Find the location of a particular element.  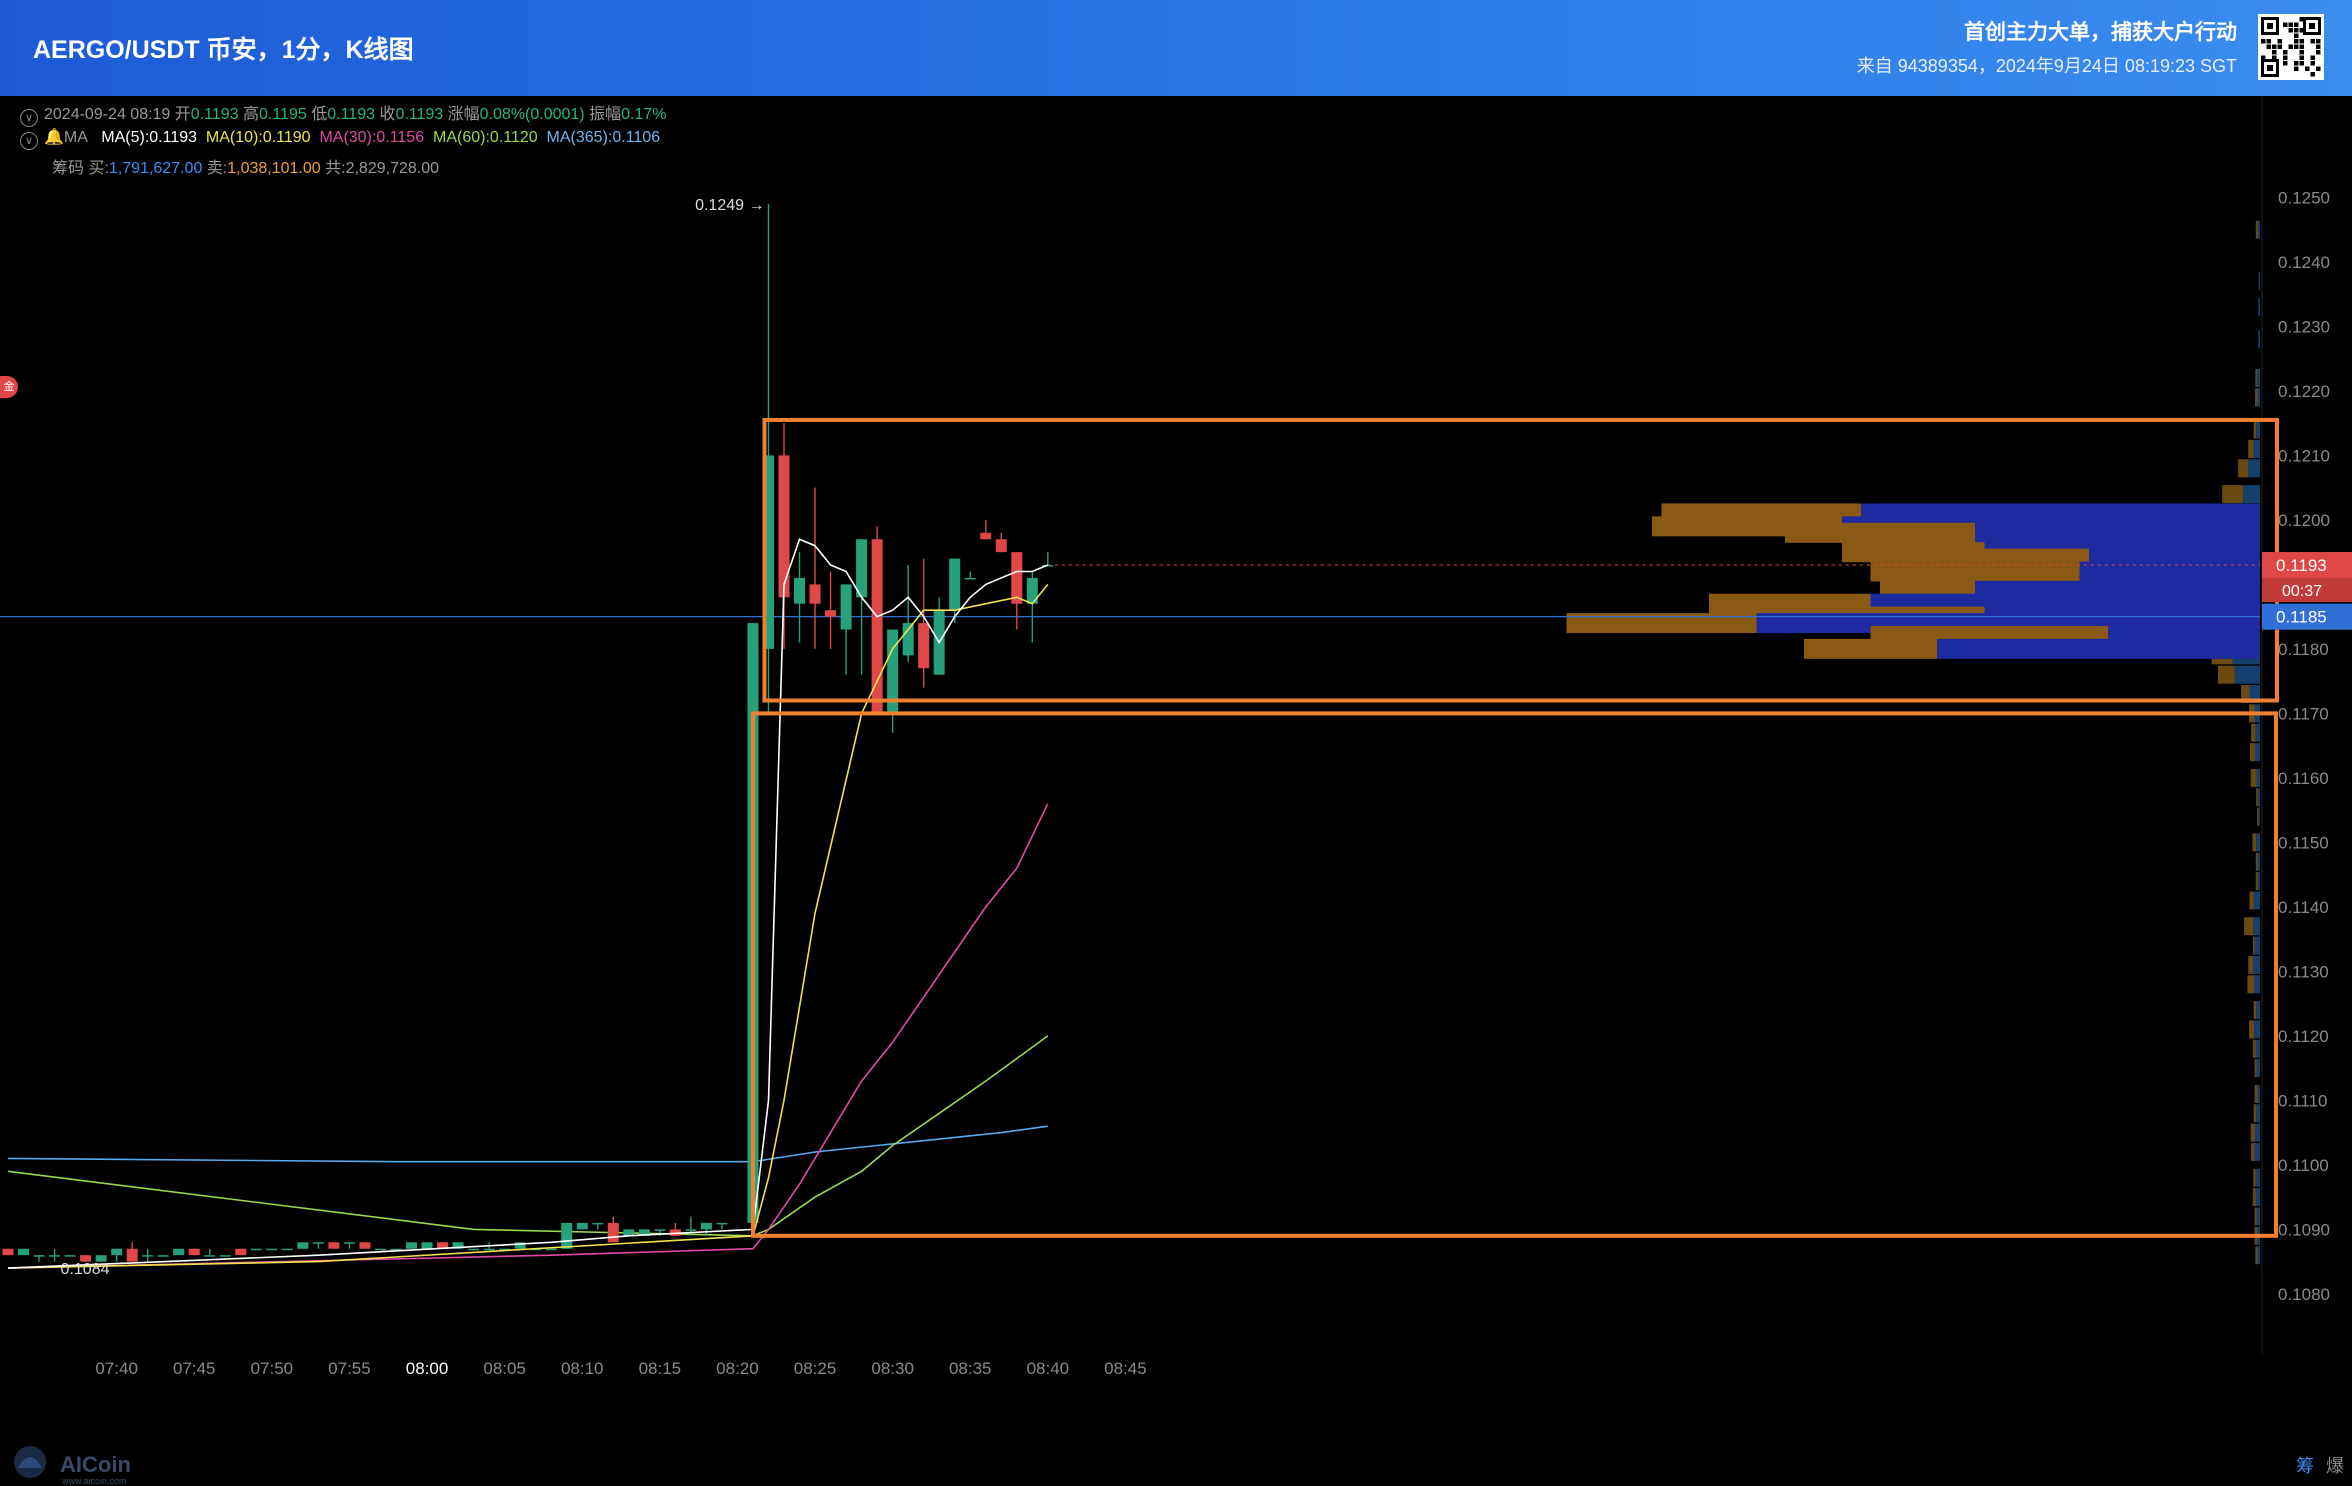

change-label: 涨幅 is located at coordinates (463, 114).